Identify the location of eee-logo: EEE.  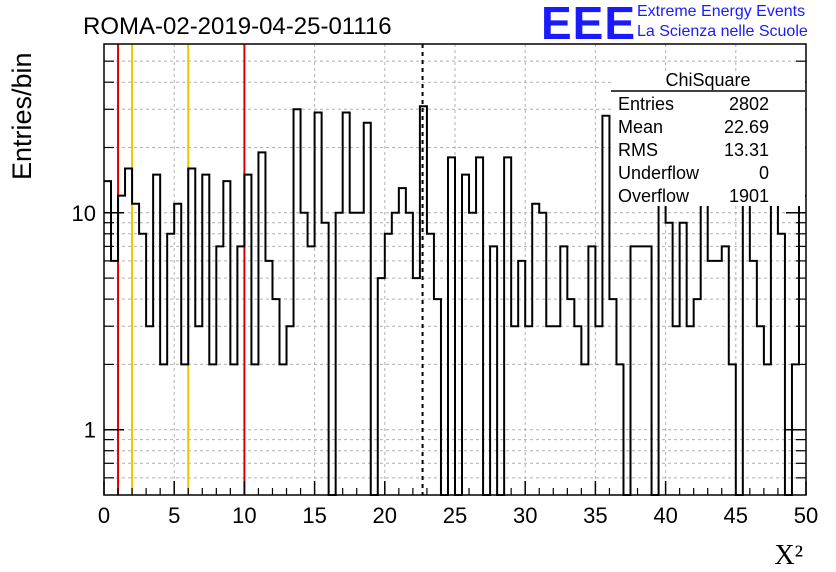
(589, 24).